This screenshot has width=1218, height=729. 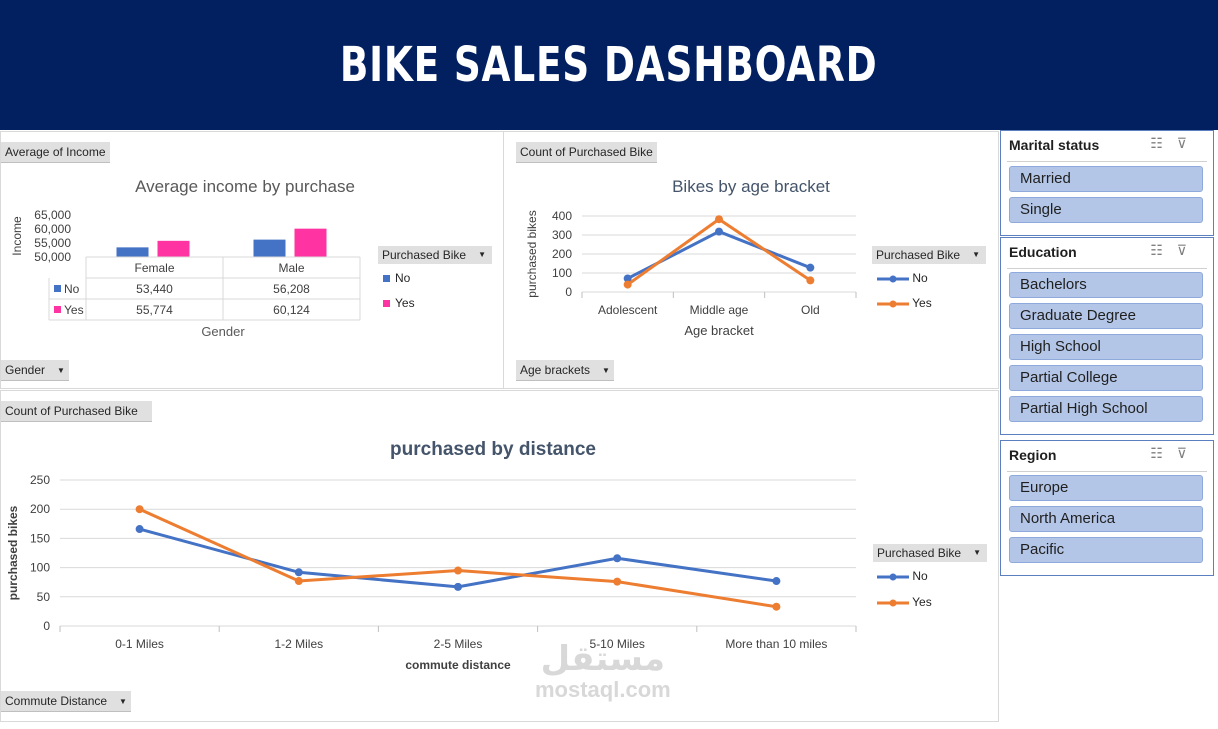 I want to click on series-line-yes, so click(x=457, y=558).